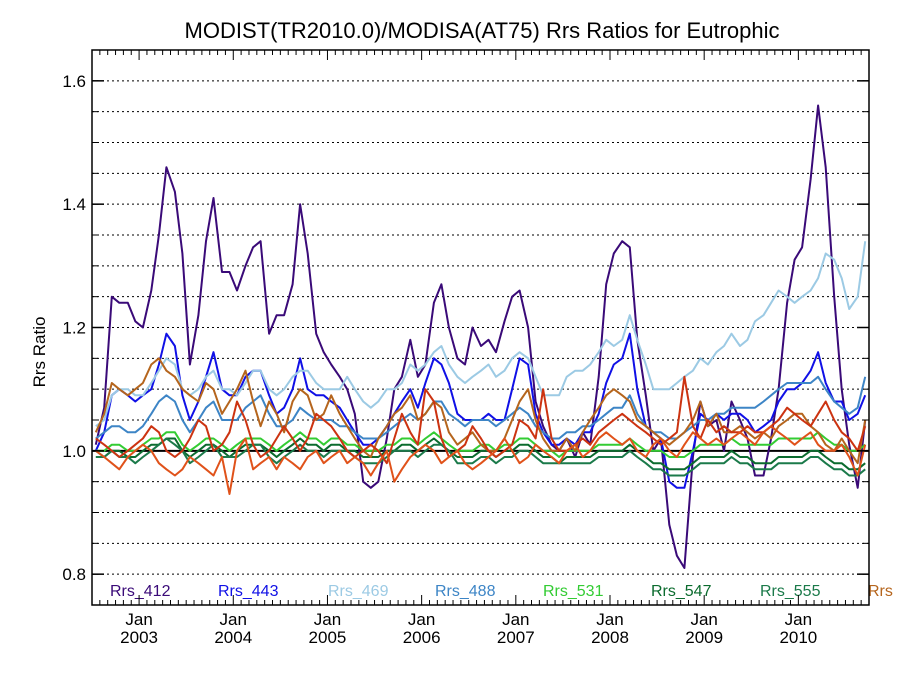 This screenshot has height=675, width=900. Describe the element at coordinates (328, 637) in the screenshot. I see `x-tick-label-year: 2005` at that location.